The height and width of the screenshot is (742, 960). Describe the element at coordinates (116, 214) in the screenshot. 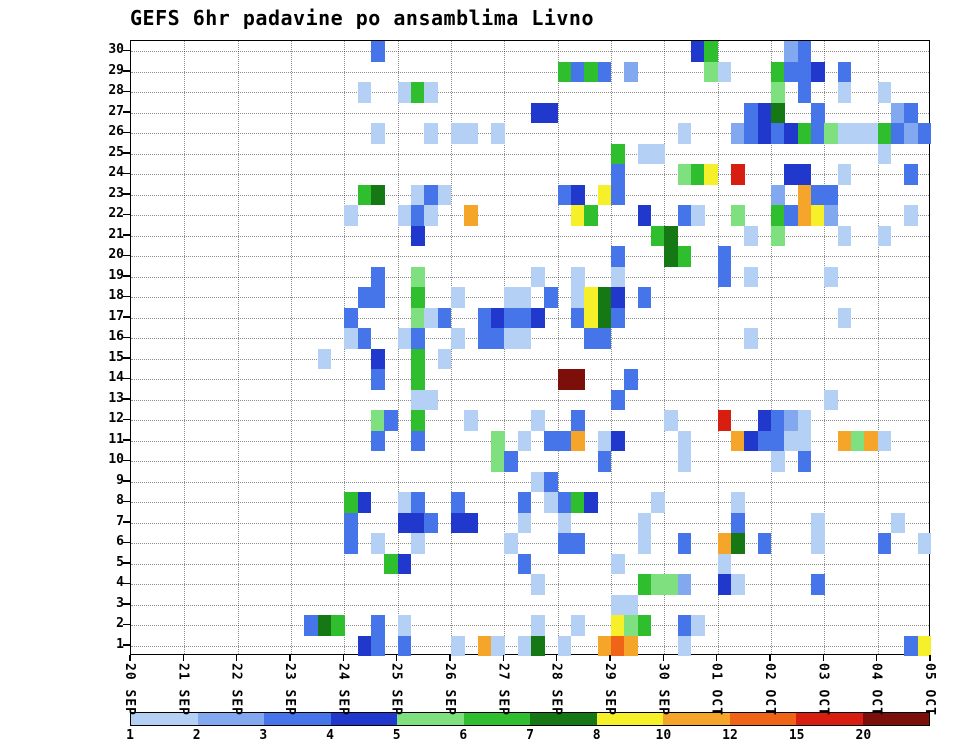

I see `y-tick-label: 22` at that location.